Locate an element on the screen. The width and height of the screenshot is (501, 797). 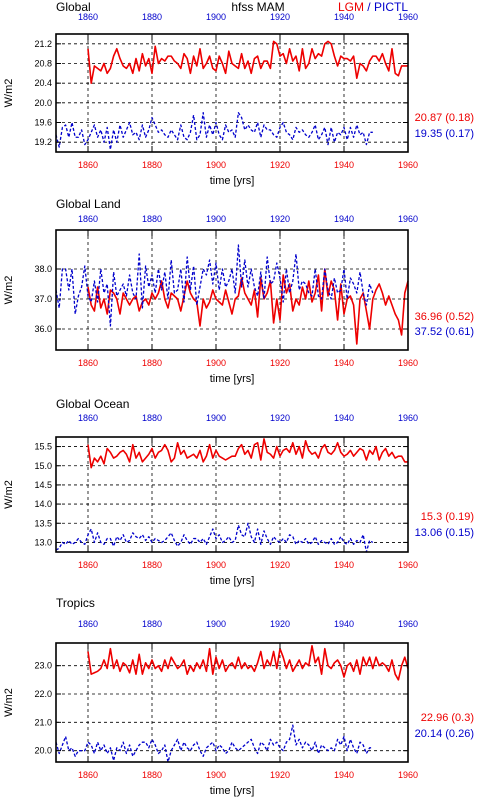
stat-pictl: 37.52 (0.61) is located at coordinates (444, 332).